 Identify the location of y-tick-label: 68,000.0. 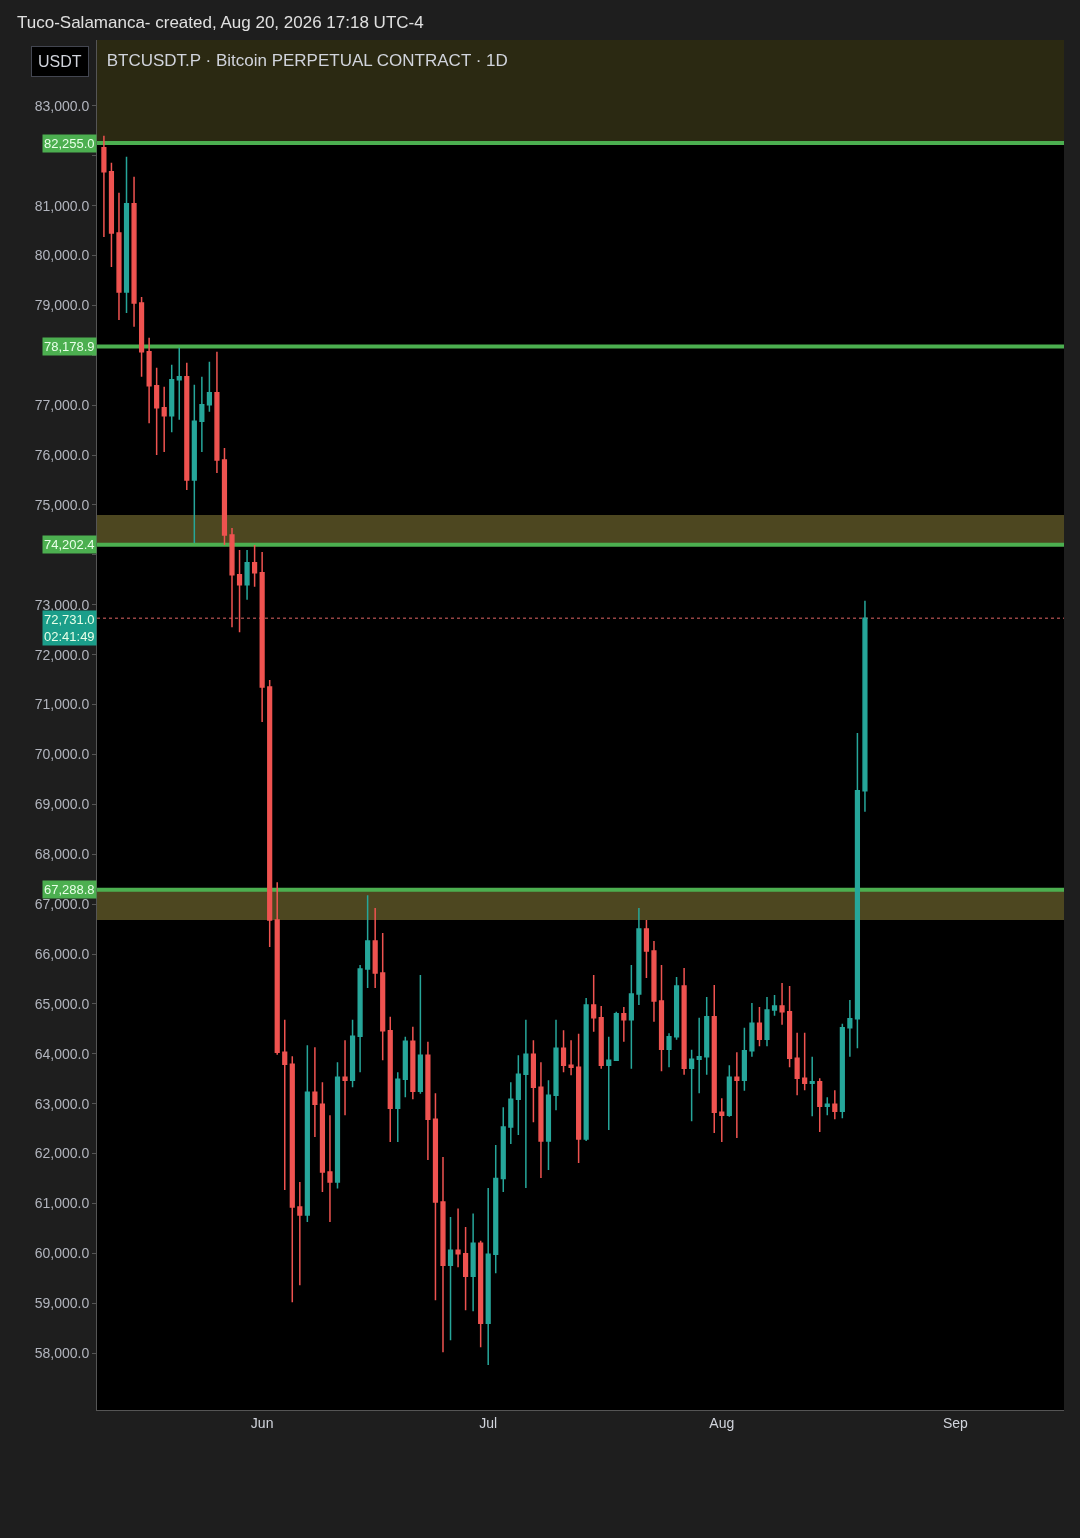
(62, 854).